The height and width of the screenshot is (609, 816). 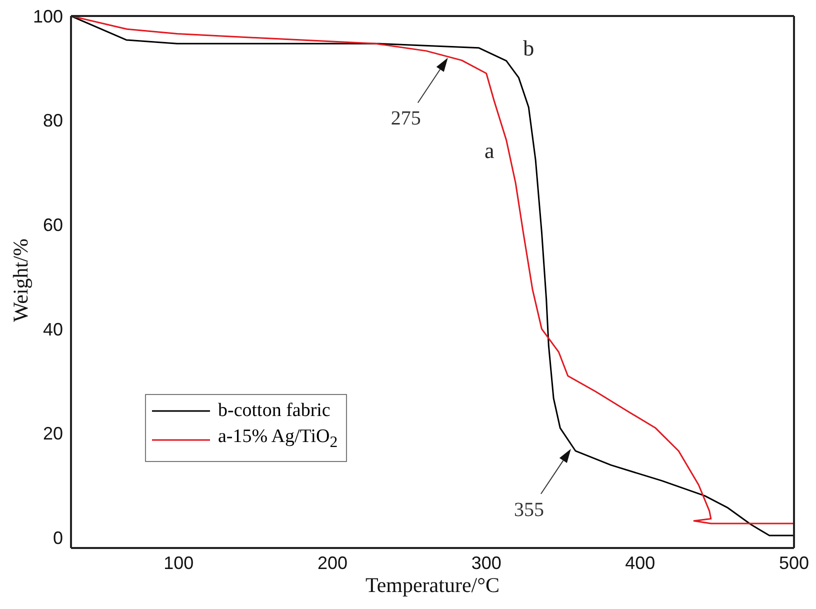 I want to click on x-tick-label: 200, so click(x=332, y=562).